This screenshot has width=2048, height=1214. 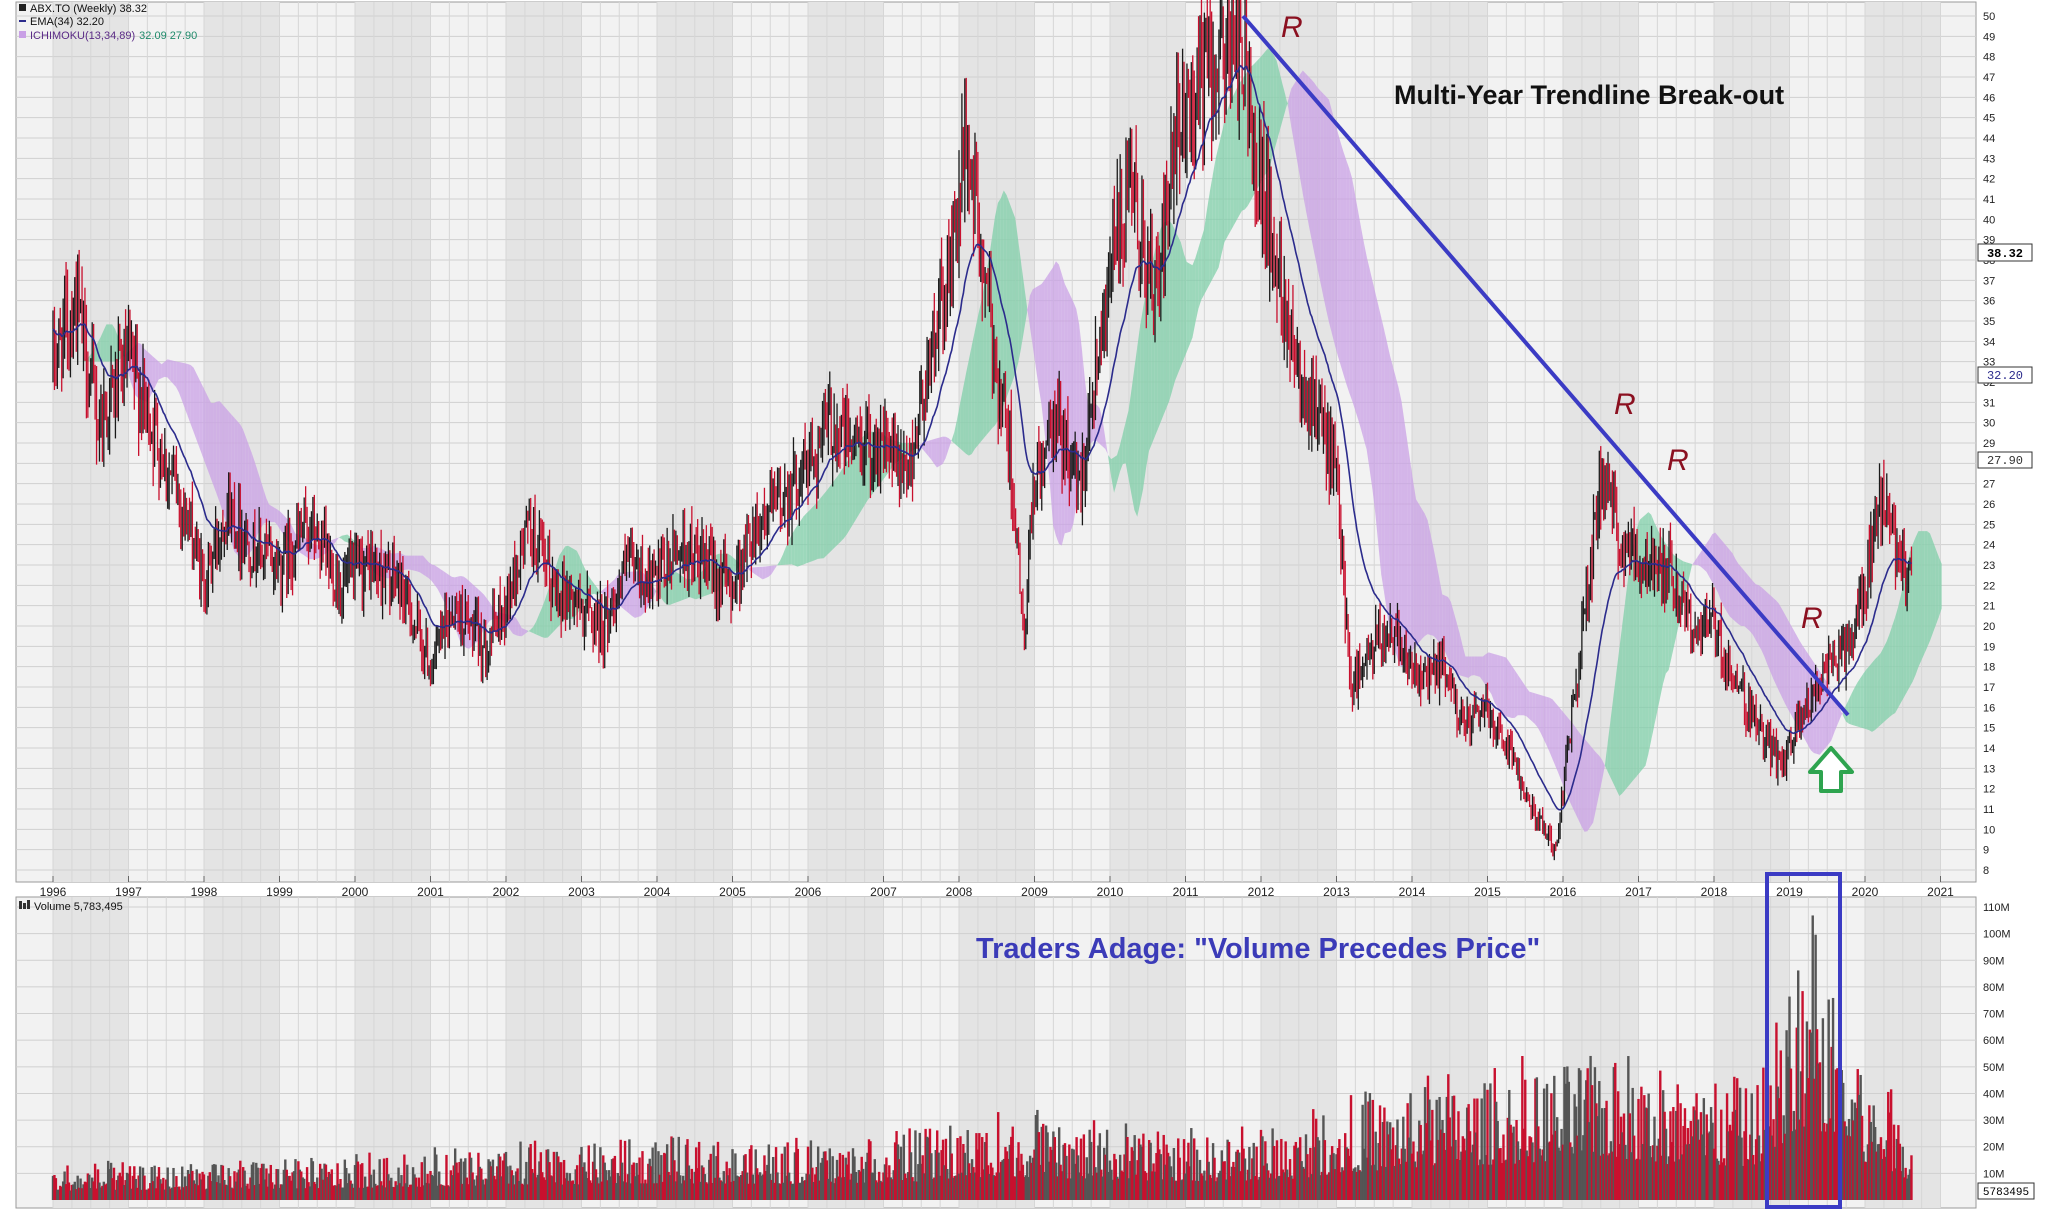 I want to click on cloud-price-label: 27.90, so click(x=2005, y=461).